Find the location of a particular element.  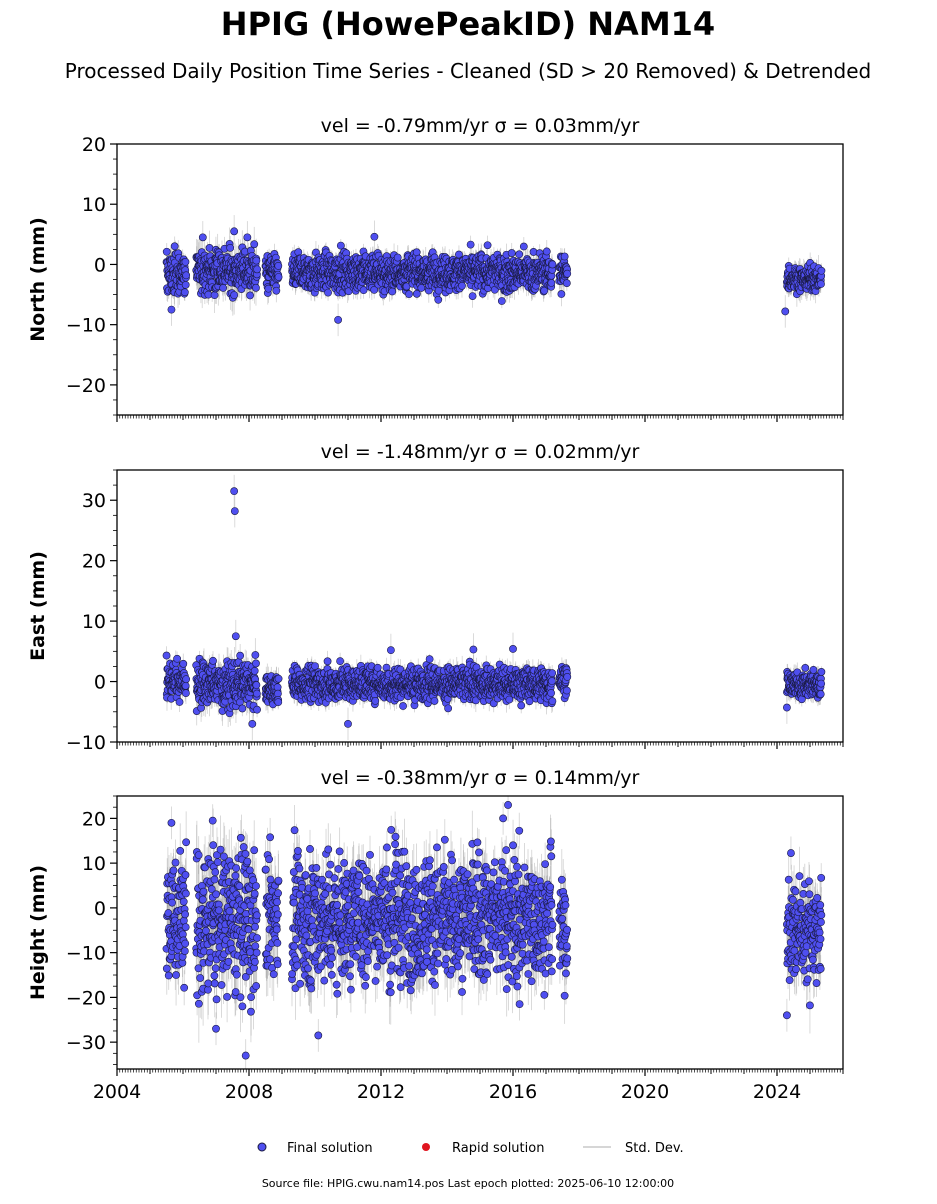

panel-title: vel = -0.79mm/yr σ = 0.03mm/yr is located at coordinates (480, 126).